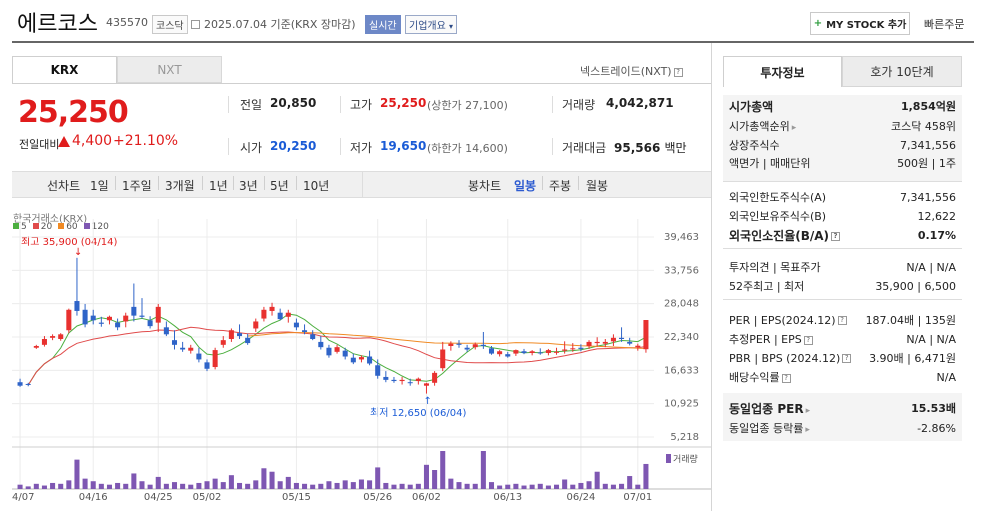  What do you see at coordinates (57, 24) in the screenshot?
I see `stock-name: 에르코스` at bounding box center [57, 24].